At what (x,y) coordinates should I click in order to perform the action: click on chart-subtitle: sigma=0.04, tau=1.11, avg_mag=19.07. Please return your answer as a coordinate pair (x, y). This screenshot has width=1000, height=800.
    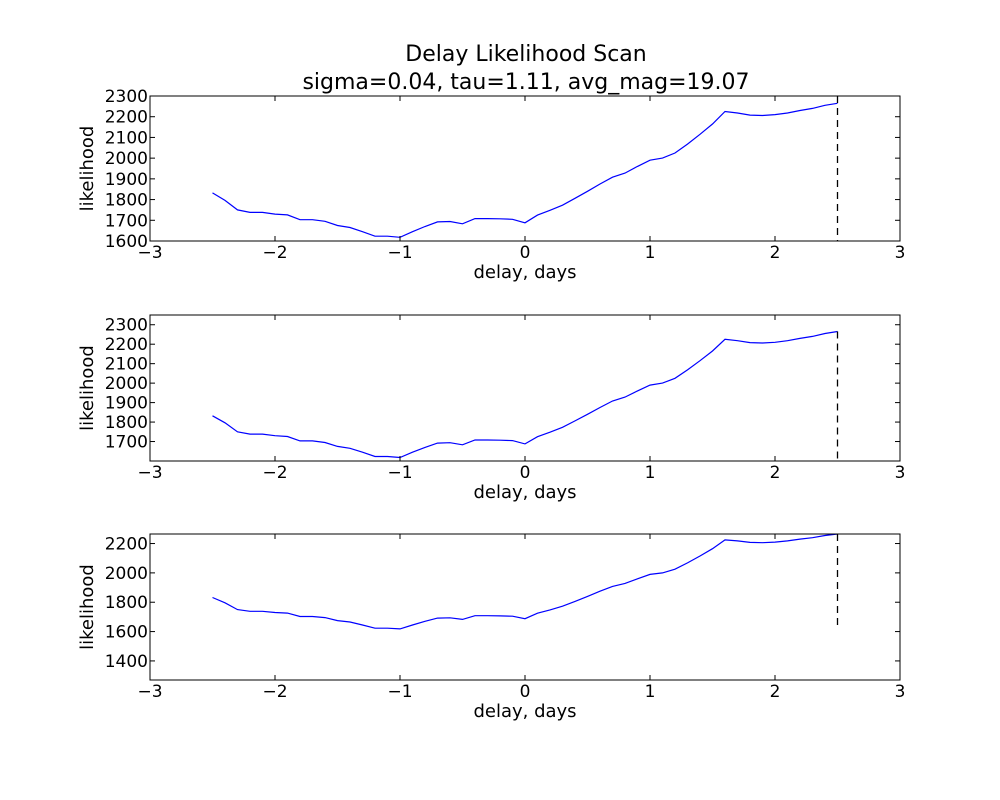
    Looking at the image, I should click on (525, 82).